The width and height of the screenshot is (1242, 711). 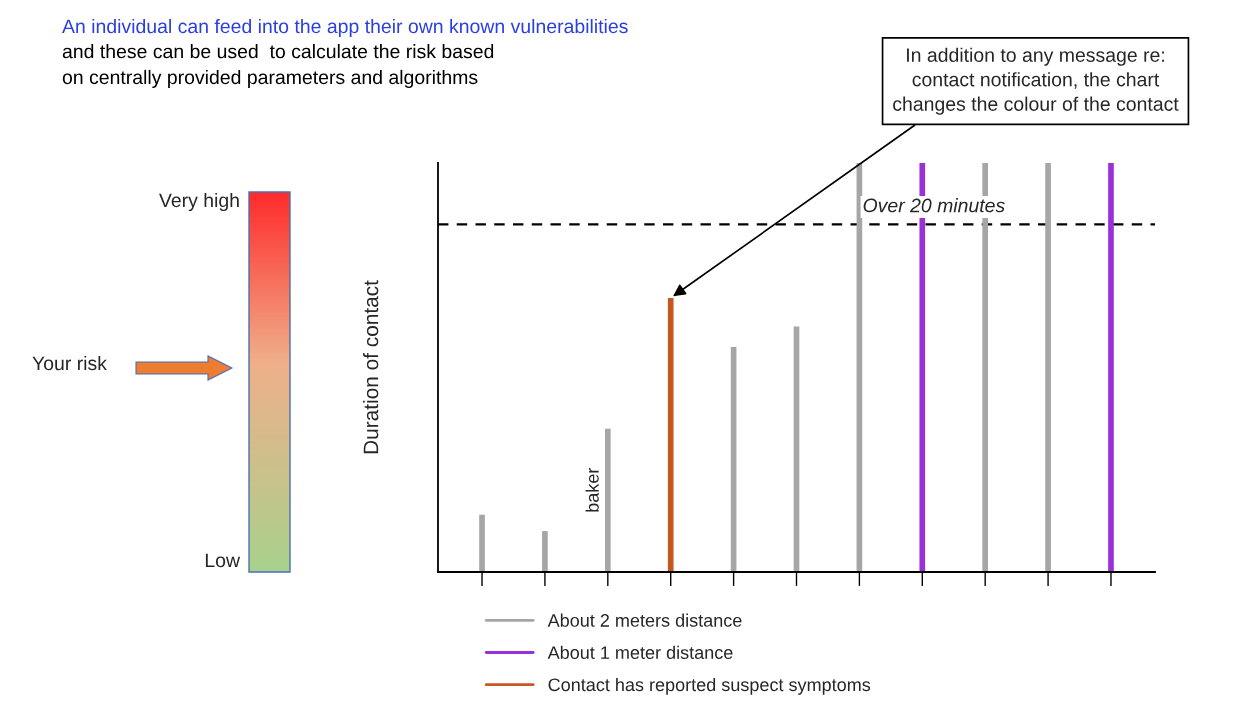 What do you see at coordinates (640, 652) in the screenshot?
I see `legend-label: About 1 meter distance` at bounding box center [640, 652].